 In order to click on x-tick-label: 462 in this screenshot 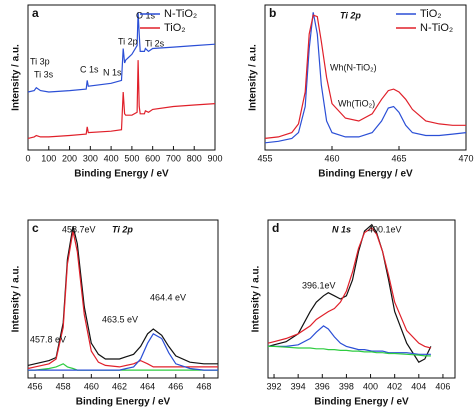, I will do `click(119, 386)`.